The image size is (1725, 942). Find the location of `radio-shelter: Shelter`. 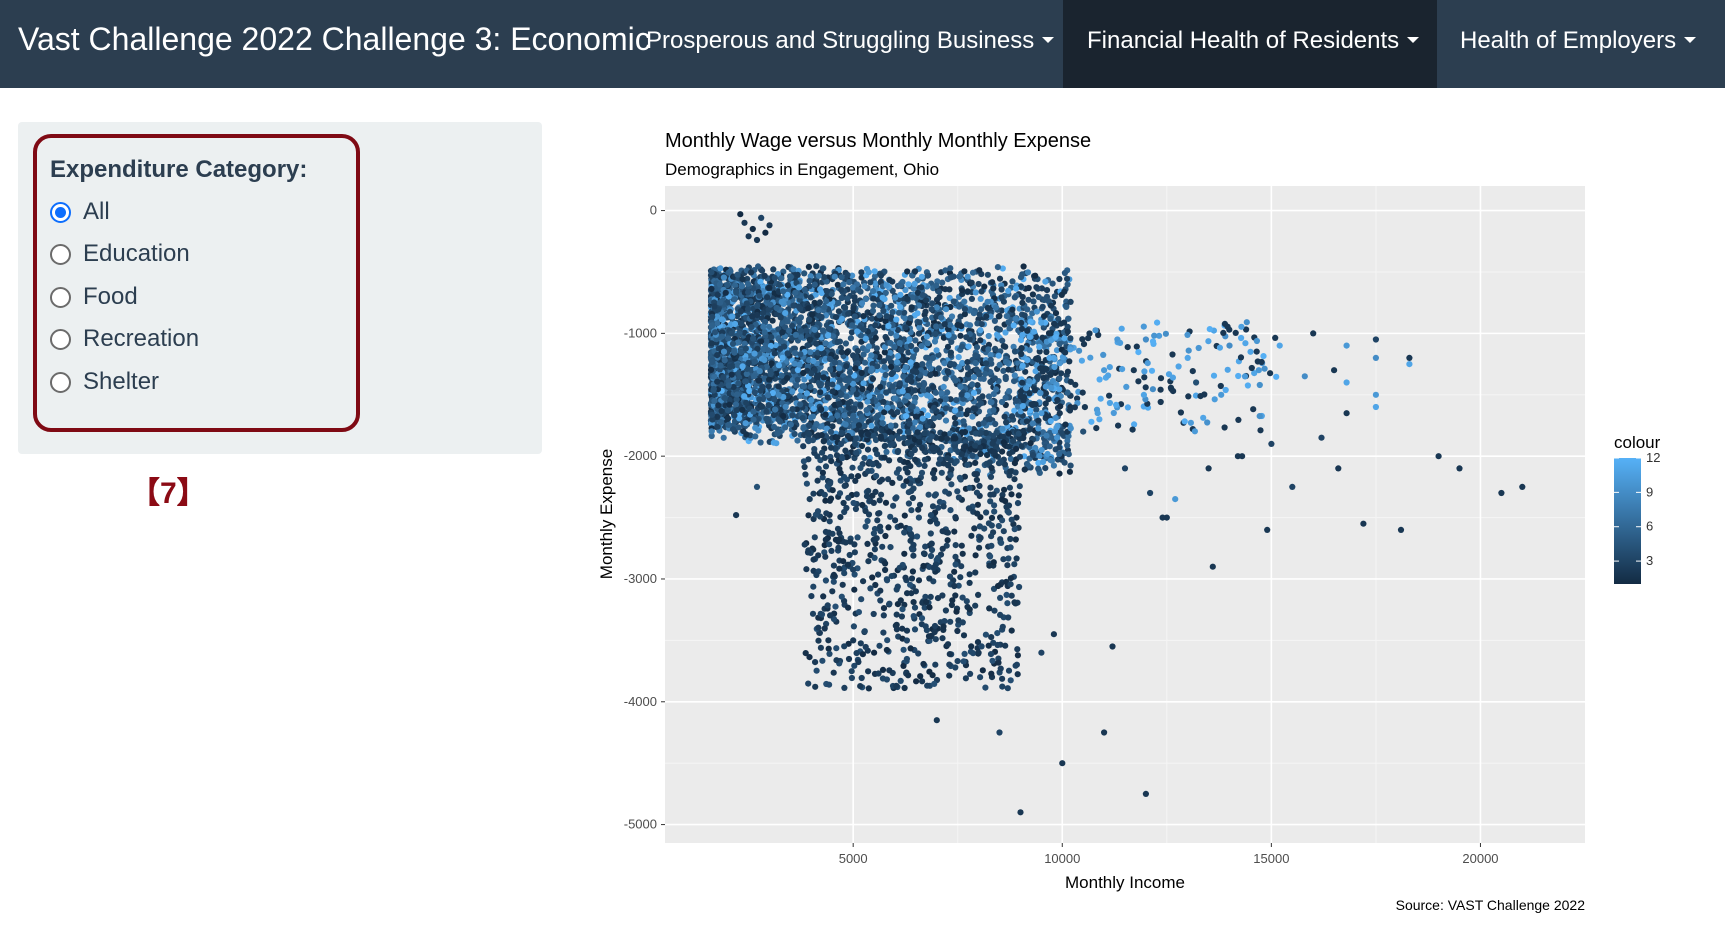

radio-shelter: Shelter is located at coordinates (104, 382).